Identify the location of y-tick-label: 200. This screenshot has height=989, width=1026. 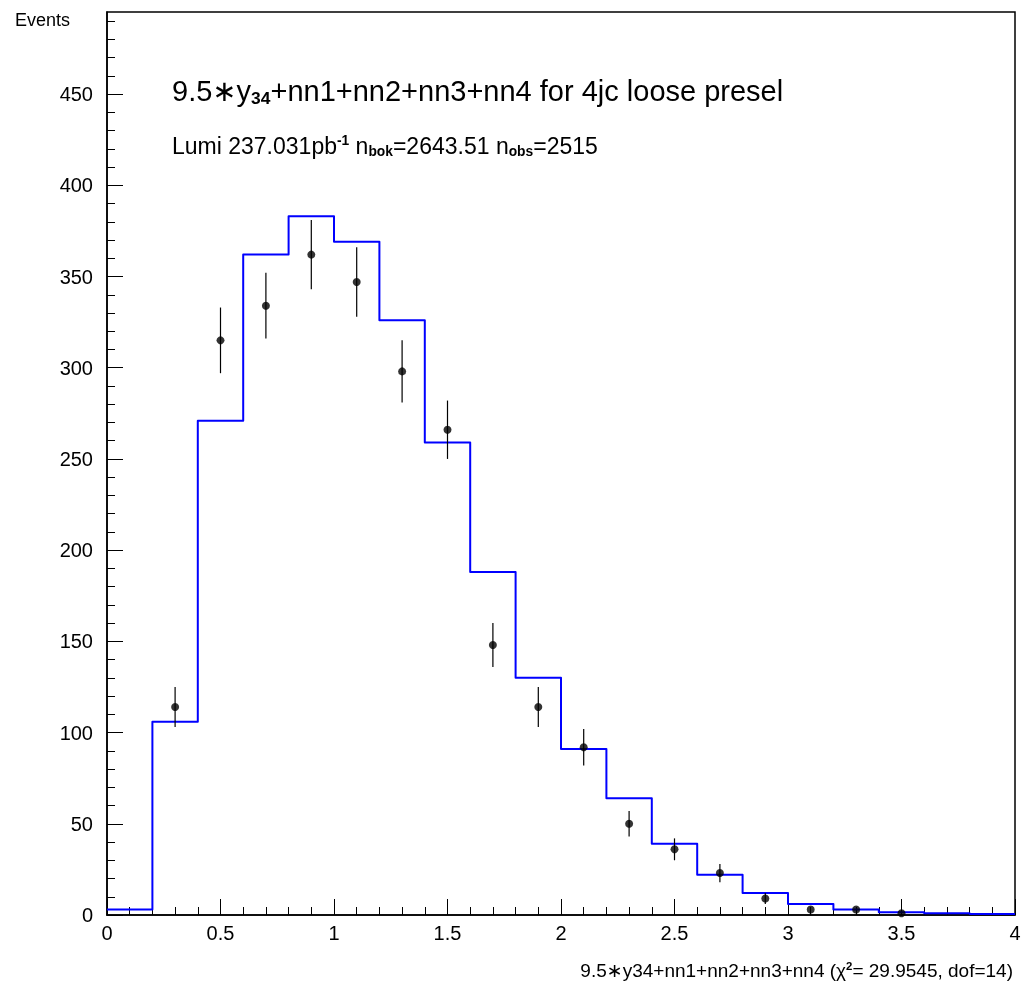
(76, 550).